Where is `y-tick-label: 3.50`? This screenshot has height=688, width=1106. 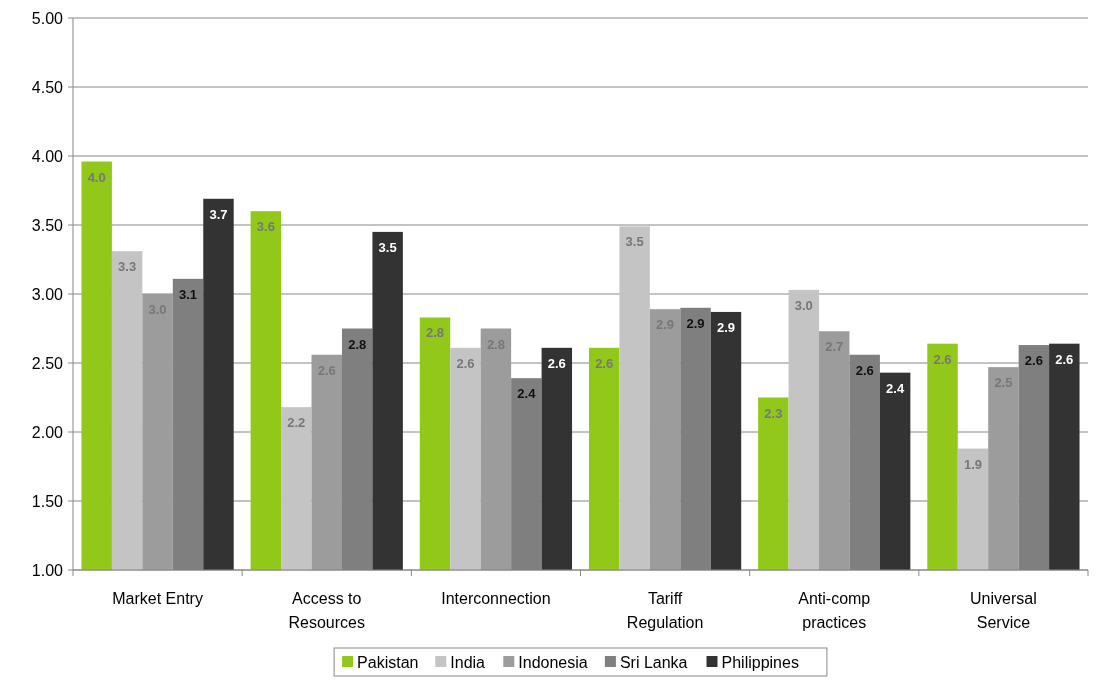
y-tick-label: 3.50 is located at coordinates (47, 225).